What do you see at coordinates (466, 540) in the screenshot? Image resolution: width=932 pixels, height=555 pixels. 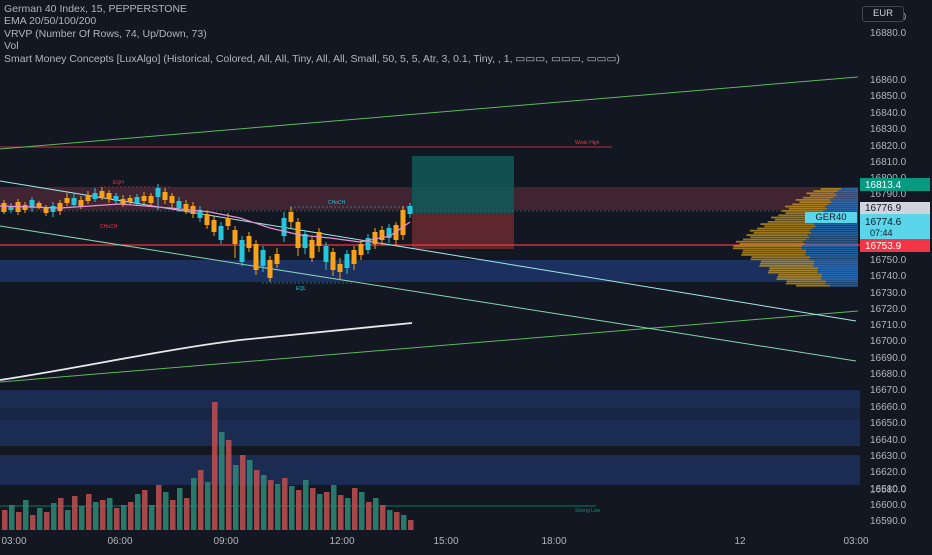 I see `time-axis: 03:00 06:00 09:00 12:00 15:00 18:00 12 03:00` at bounding box center [466, 540].